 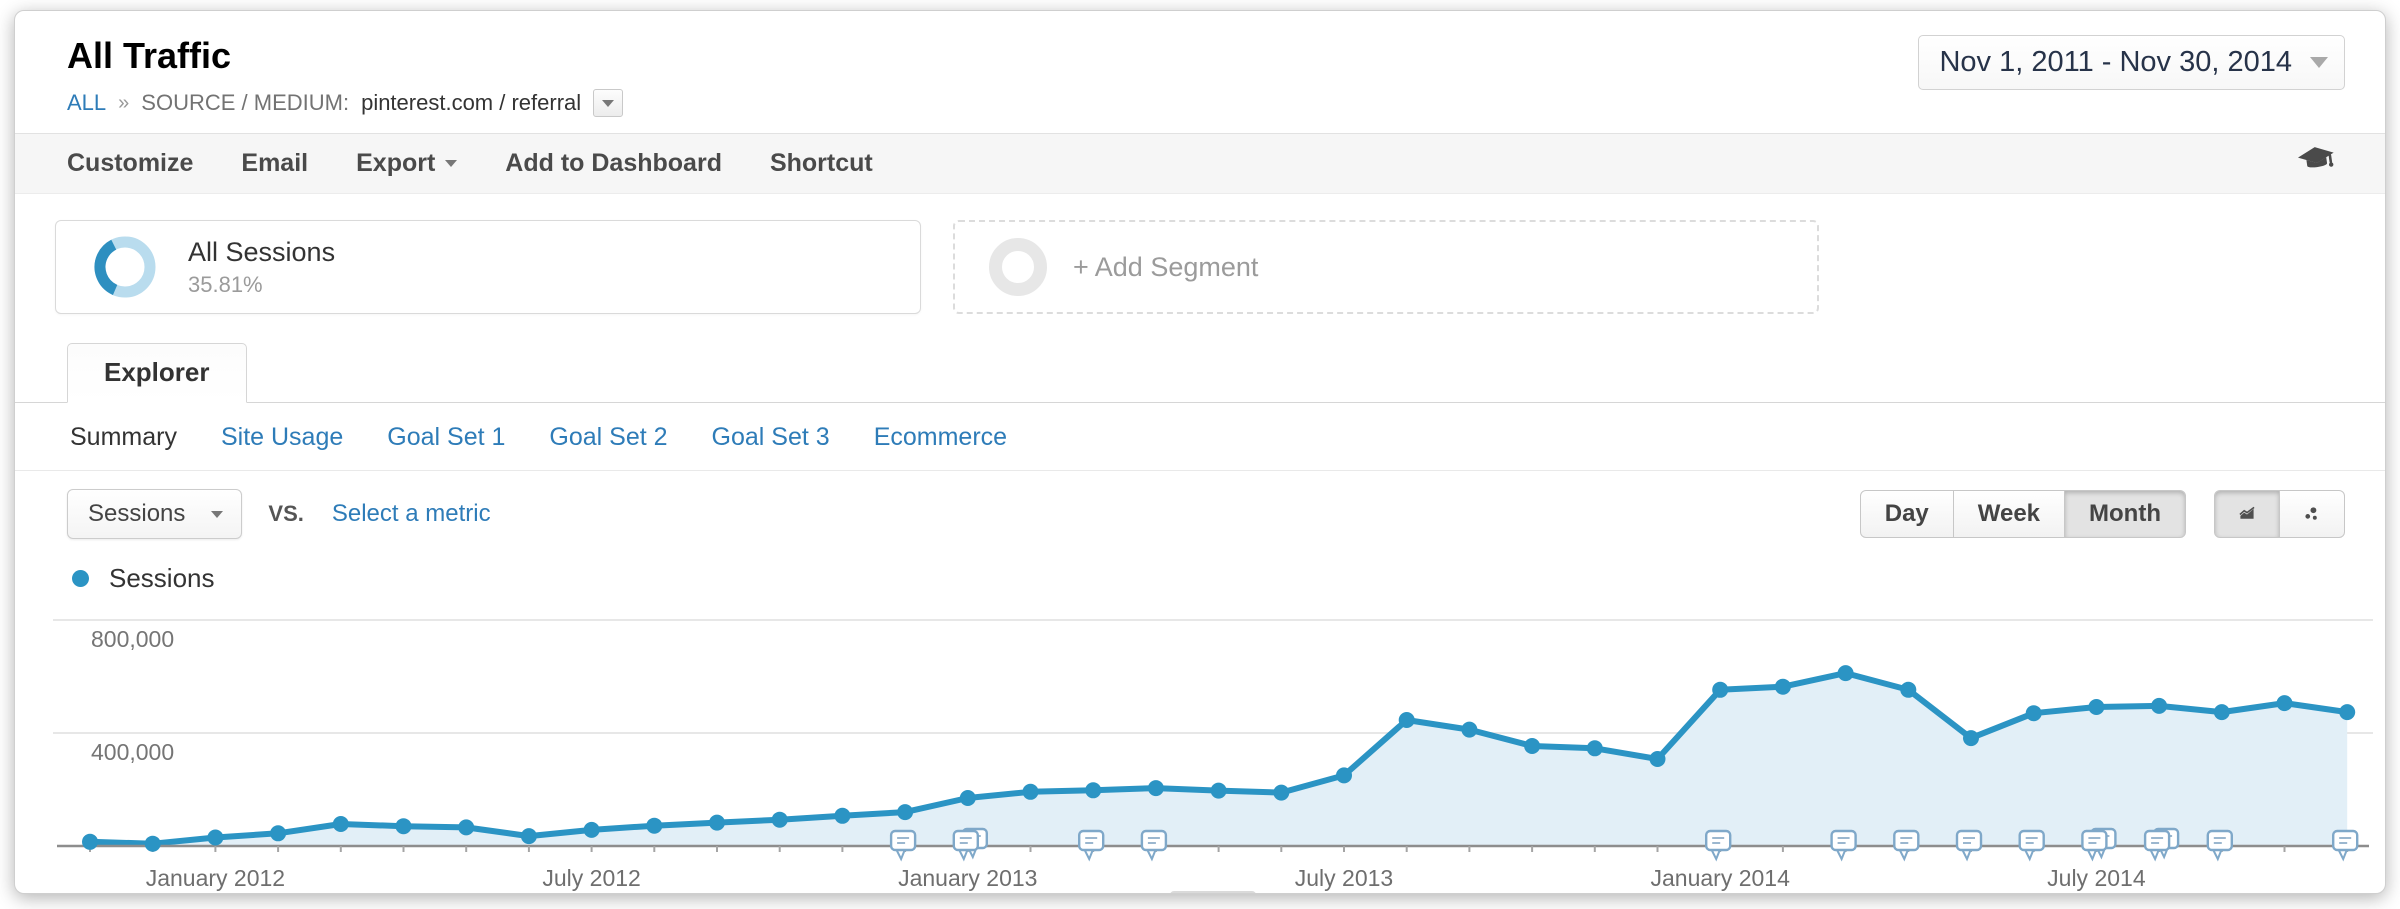 I want to click on customize-button: Customize, so click(x=130, y=163).